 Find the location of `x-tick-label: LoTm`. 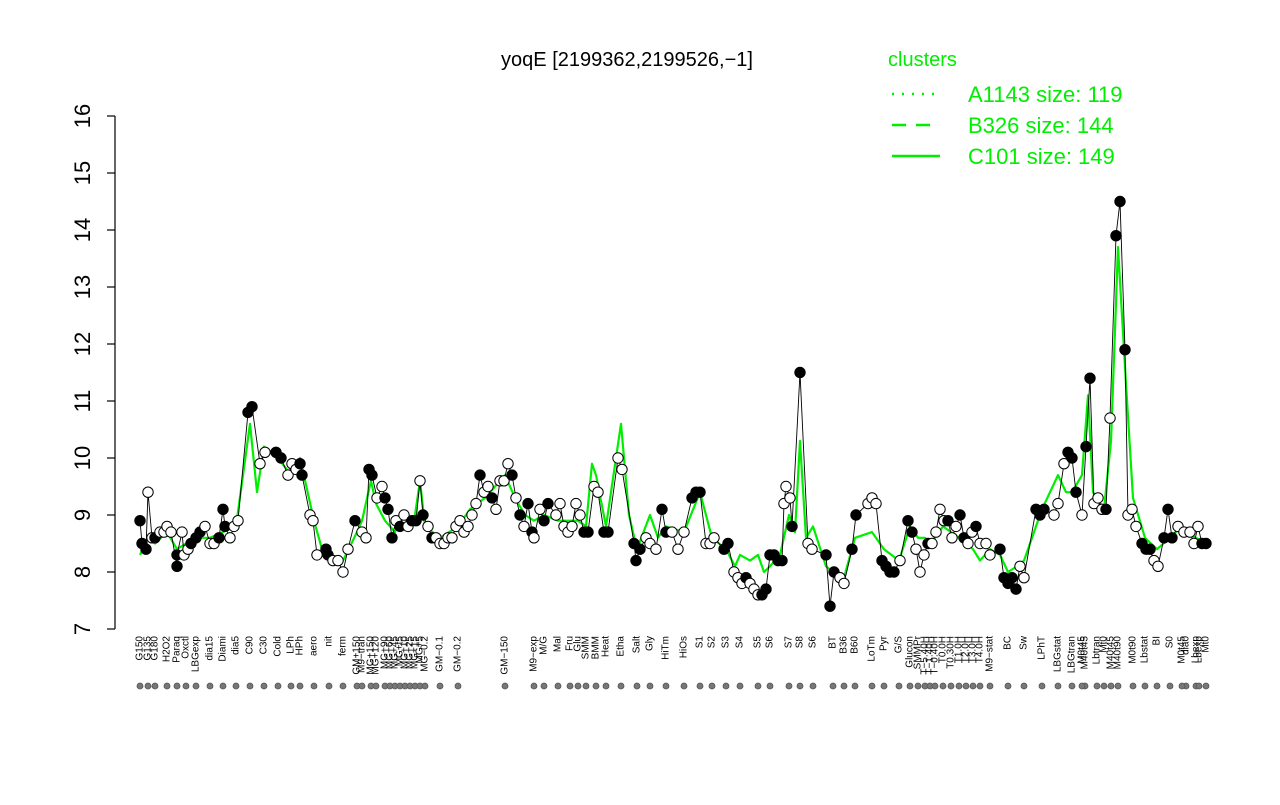

x-tick-label: LoTm is located at coordinates (872, 649).